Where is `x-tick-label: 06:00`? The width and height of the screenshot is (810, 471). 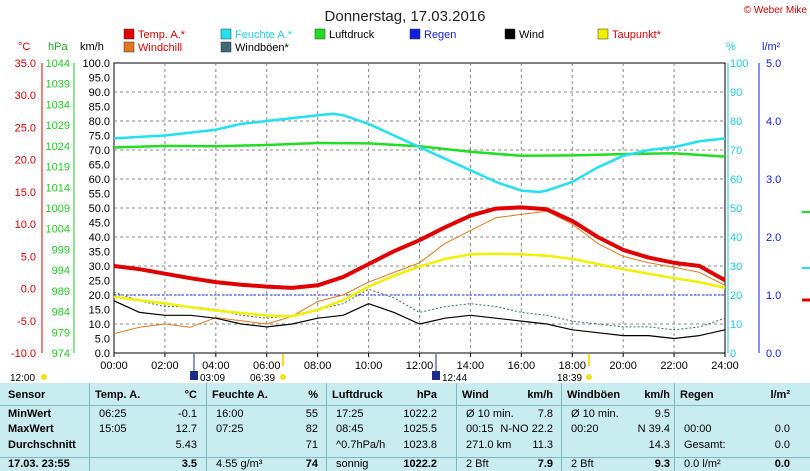 x-tick-label: 06:00 is located at coordinates (267, 366).